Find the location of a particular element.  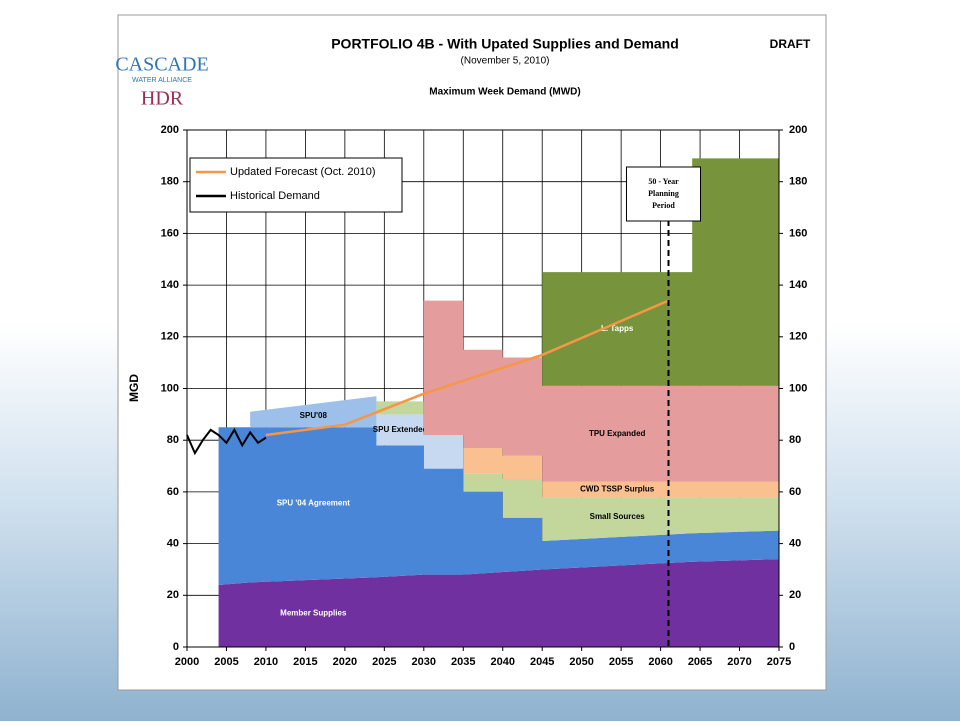

y2-tick-label: 80 is located at coordinates (795, 440).